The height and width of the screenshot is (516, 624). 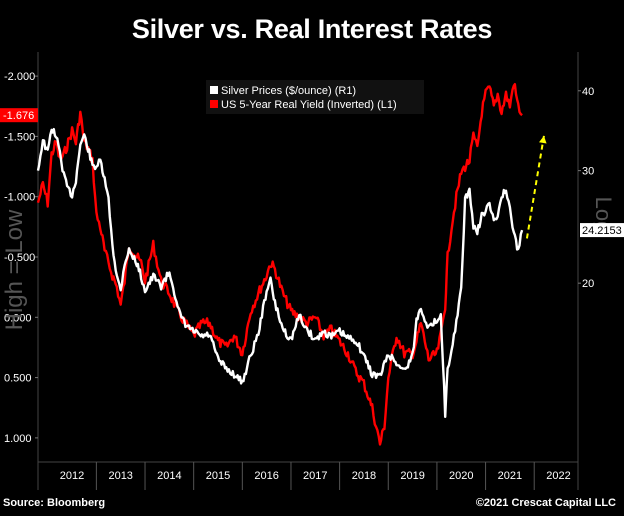 I want to click on x-tick-label: 2021, so click(x=510, y=476).